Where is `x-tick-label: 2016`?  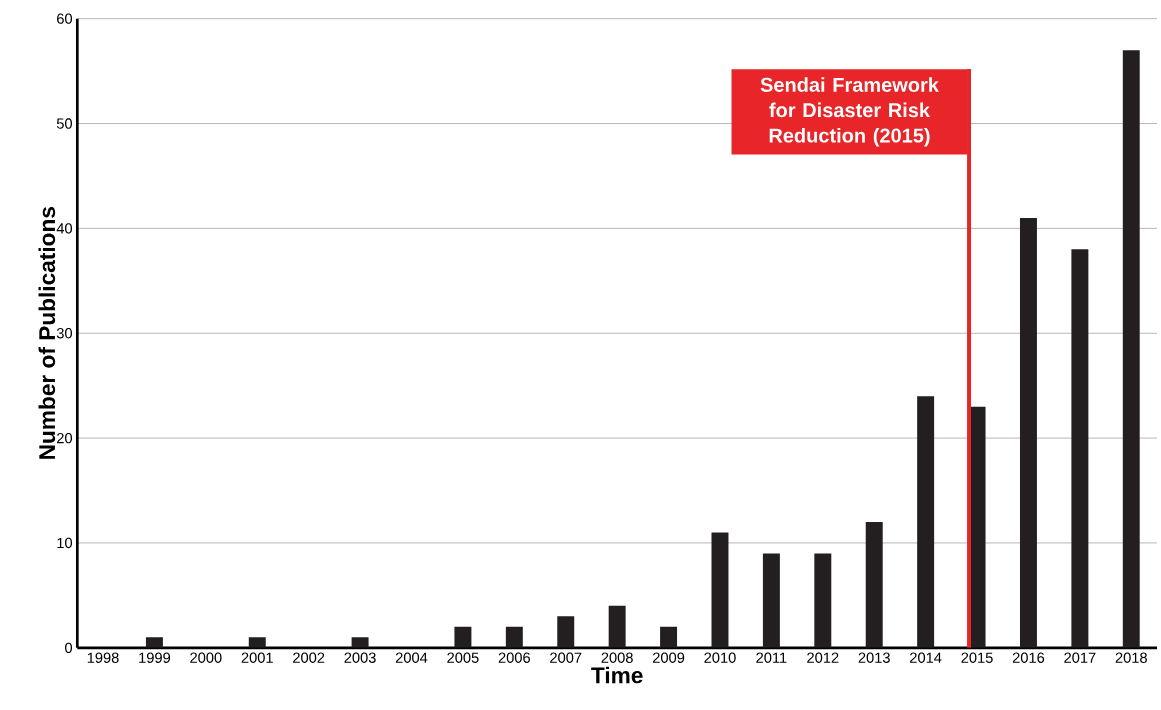
x-tick-label: 2016 is located at coordinates (1028, 657).